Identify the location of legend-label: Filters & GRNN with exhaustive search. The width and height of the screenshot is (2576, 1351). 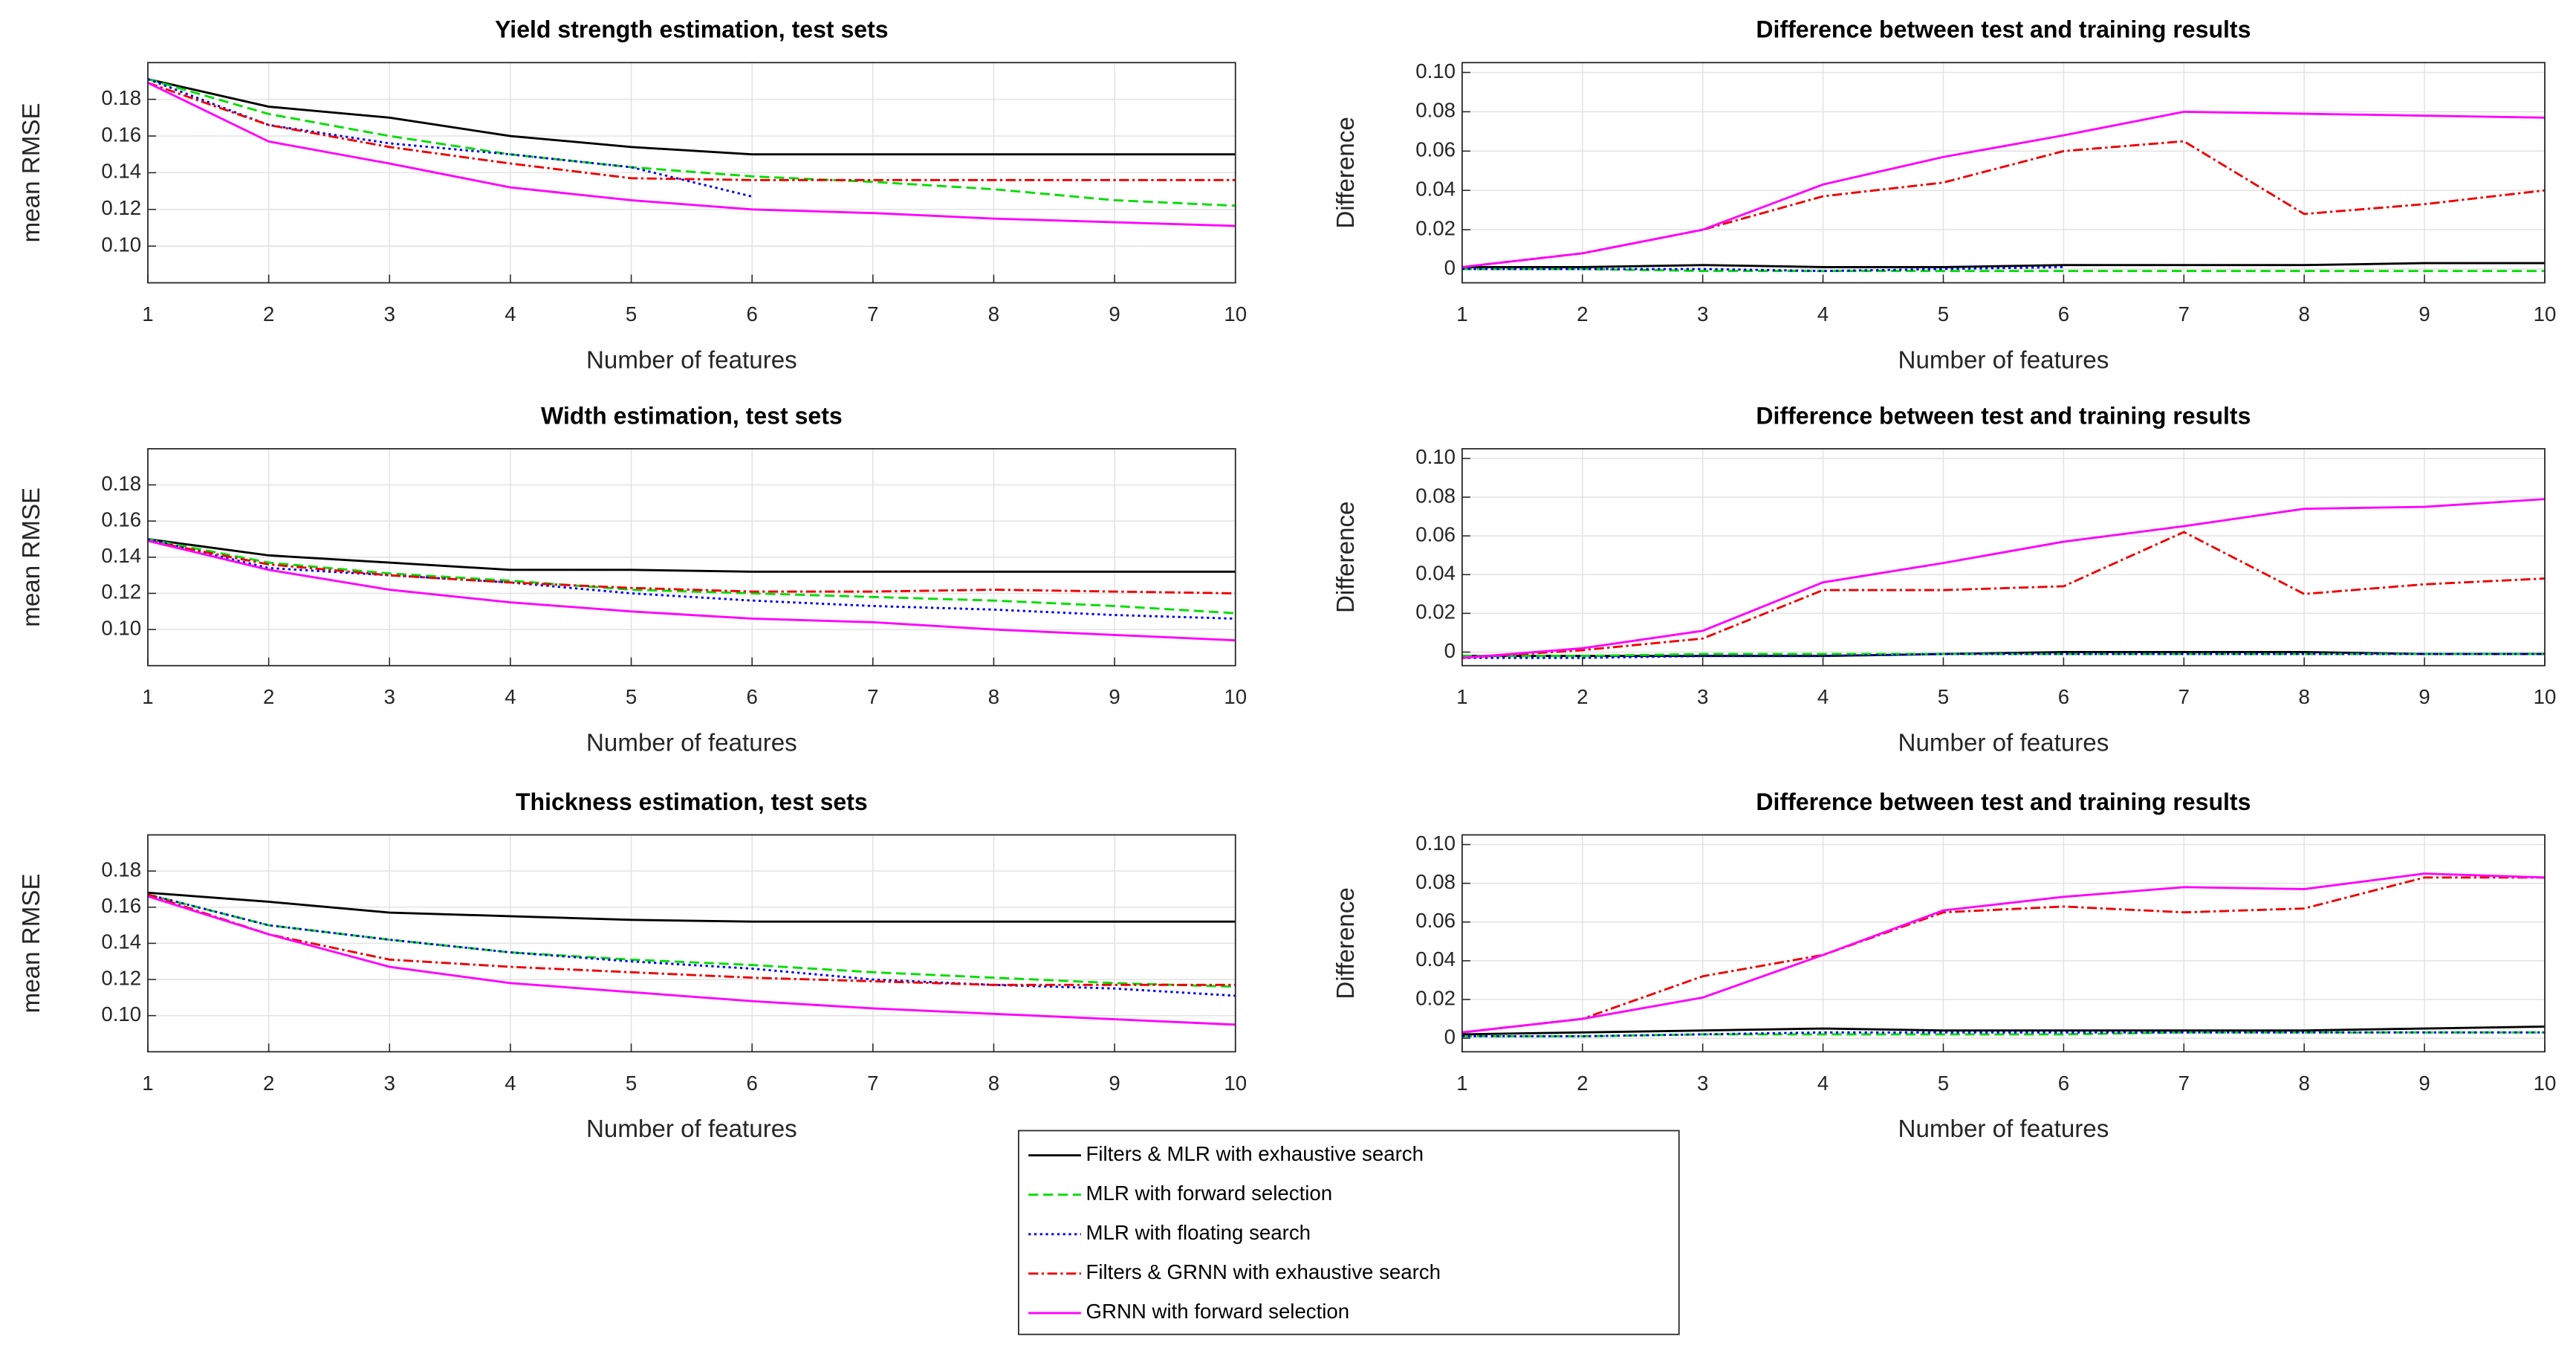
(1263, 1271).